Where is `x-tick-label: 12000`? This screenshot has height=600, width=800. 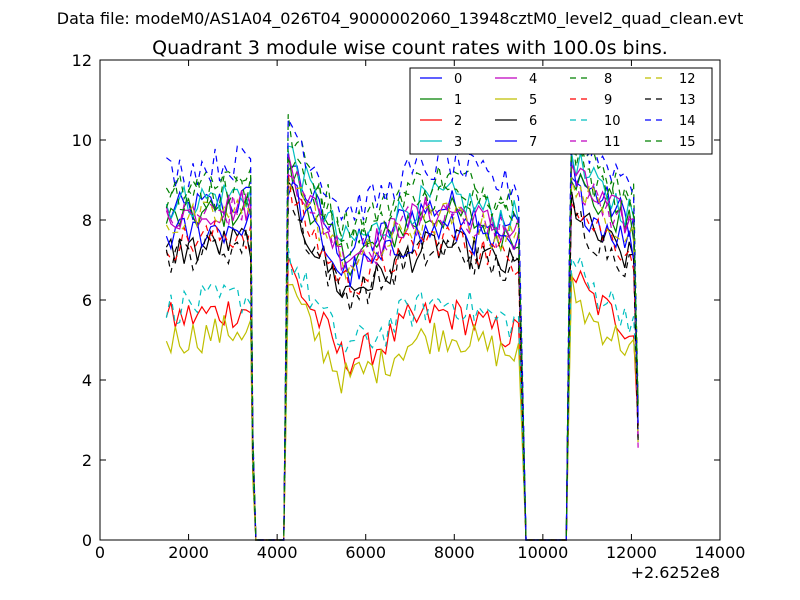 x-tick-label: 12000 is located at coordinates (631, 552).